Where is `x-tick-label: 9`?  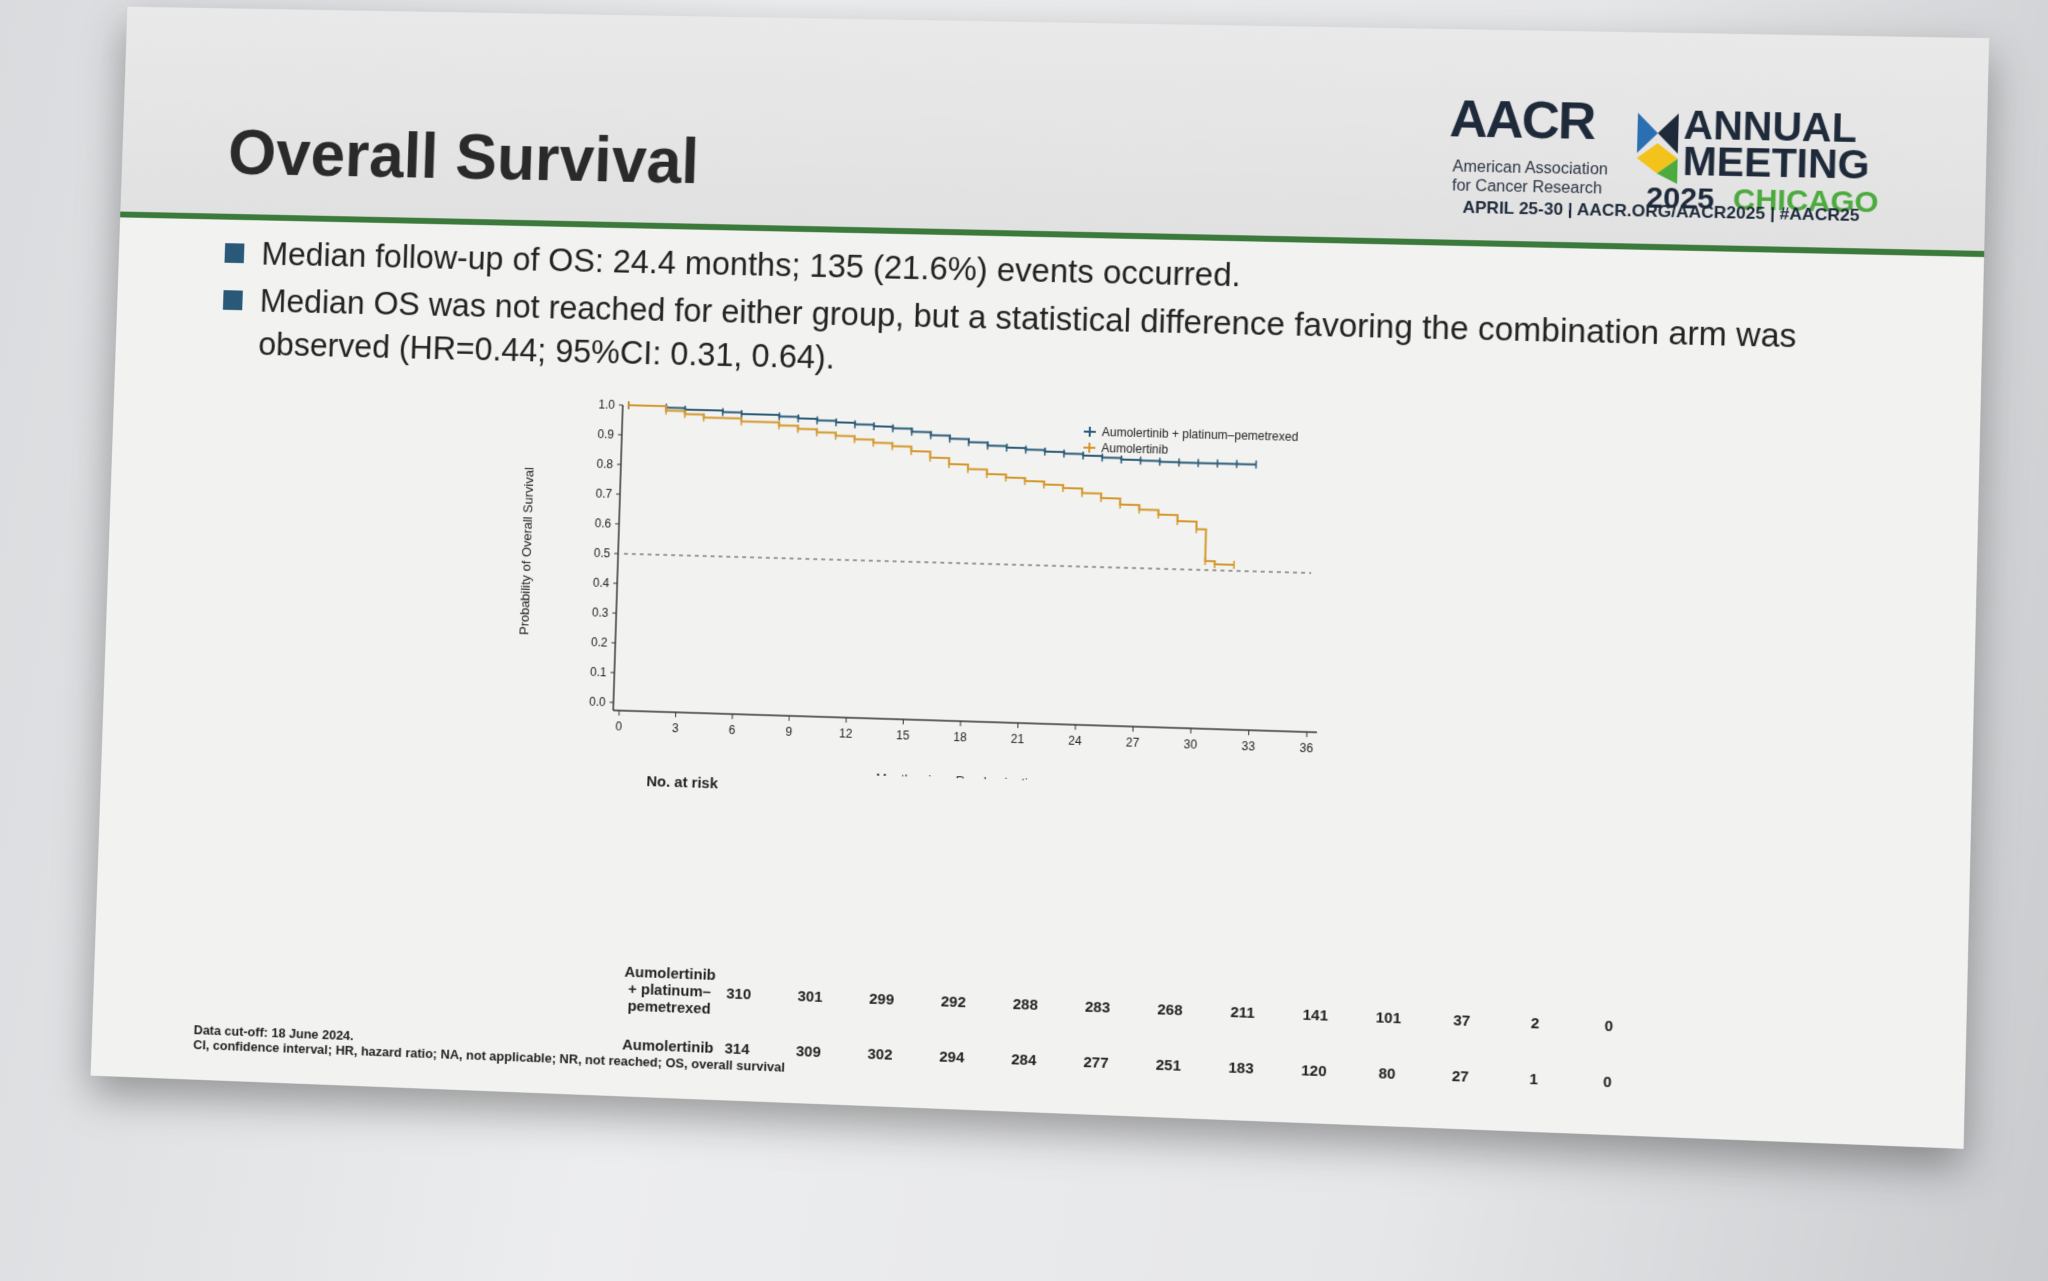 x-tick-label: 9 is located at coordinates (788, 732).